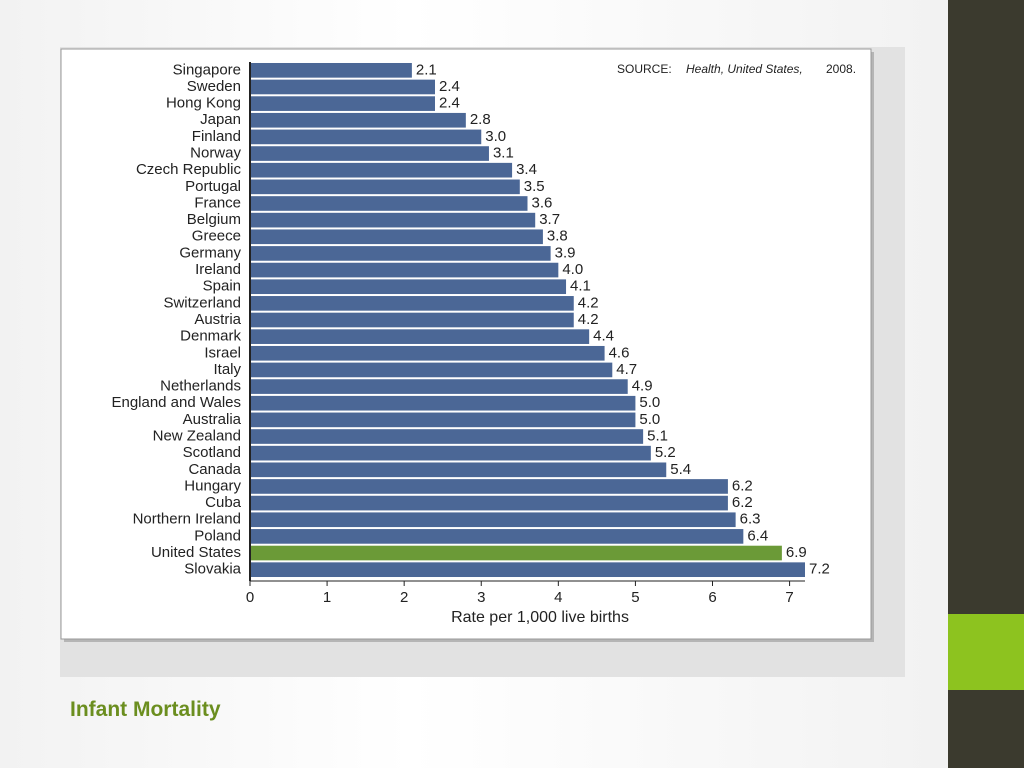  What do you see at coordinates (404, 597) in the screenshot?
I see `x-tick-label: 2` at bounding box center [404, 597].